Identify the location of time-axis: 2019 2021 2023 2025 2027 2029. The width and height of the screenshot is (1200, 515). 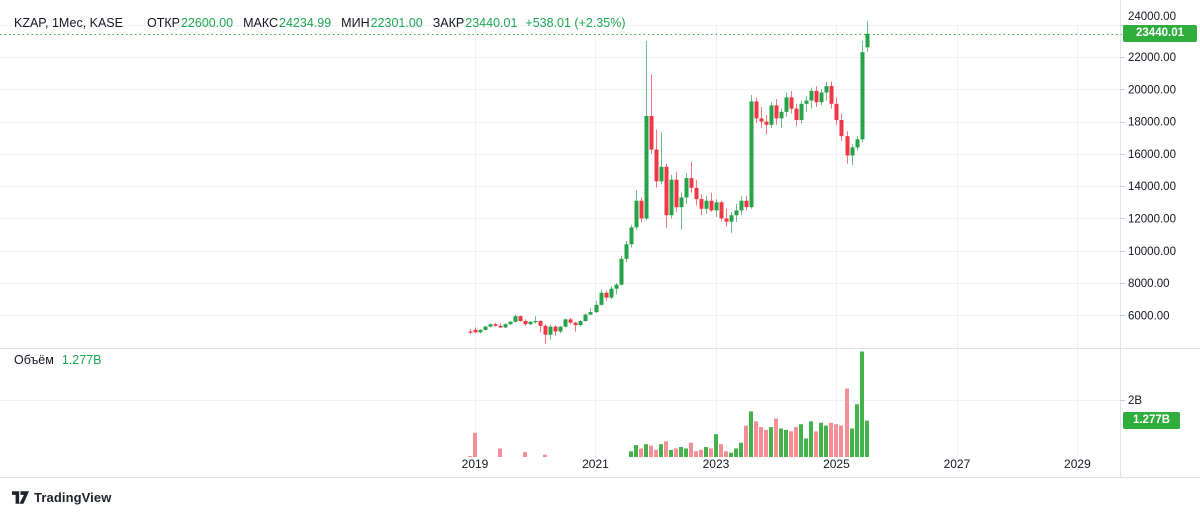
(776, 464).